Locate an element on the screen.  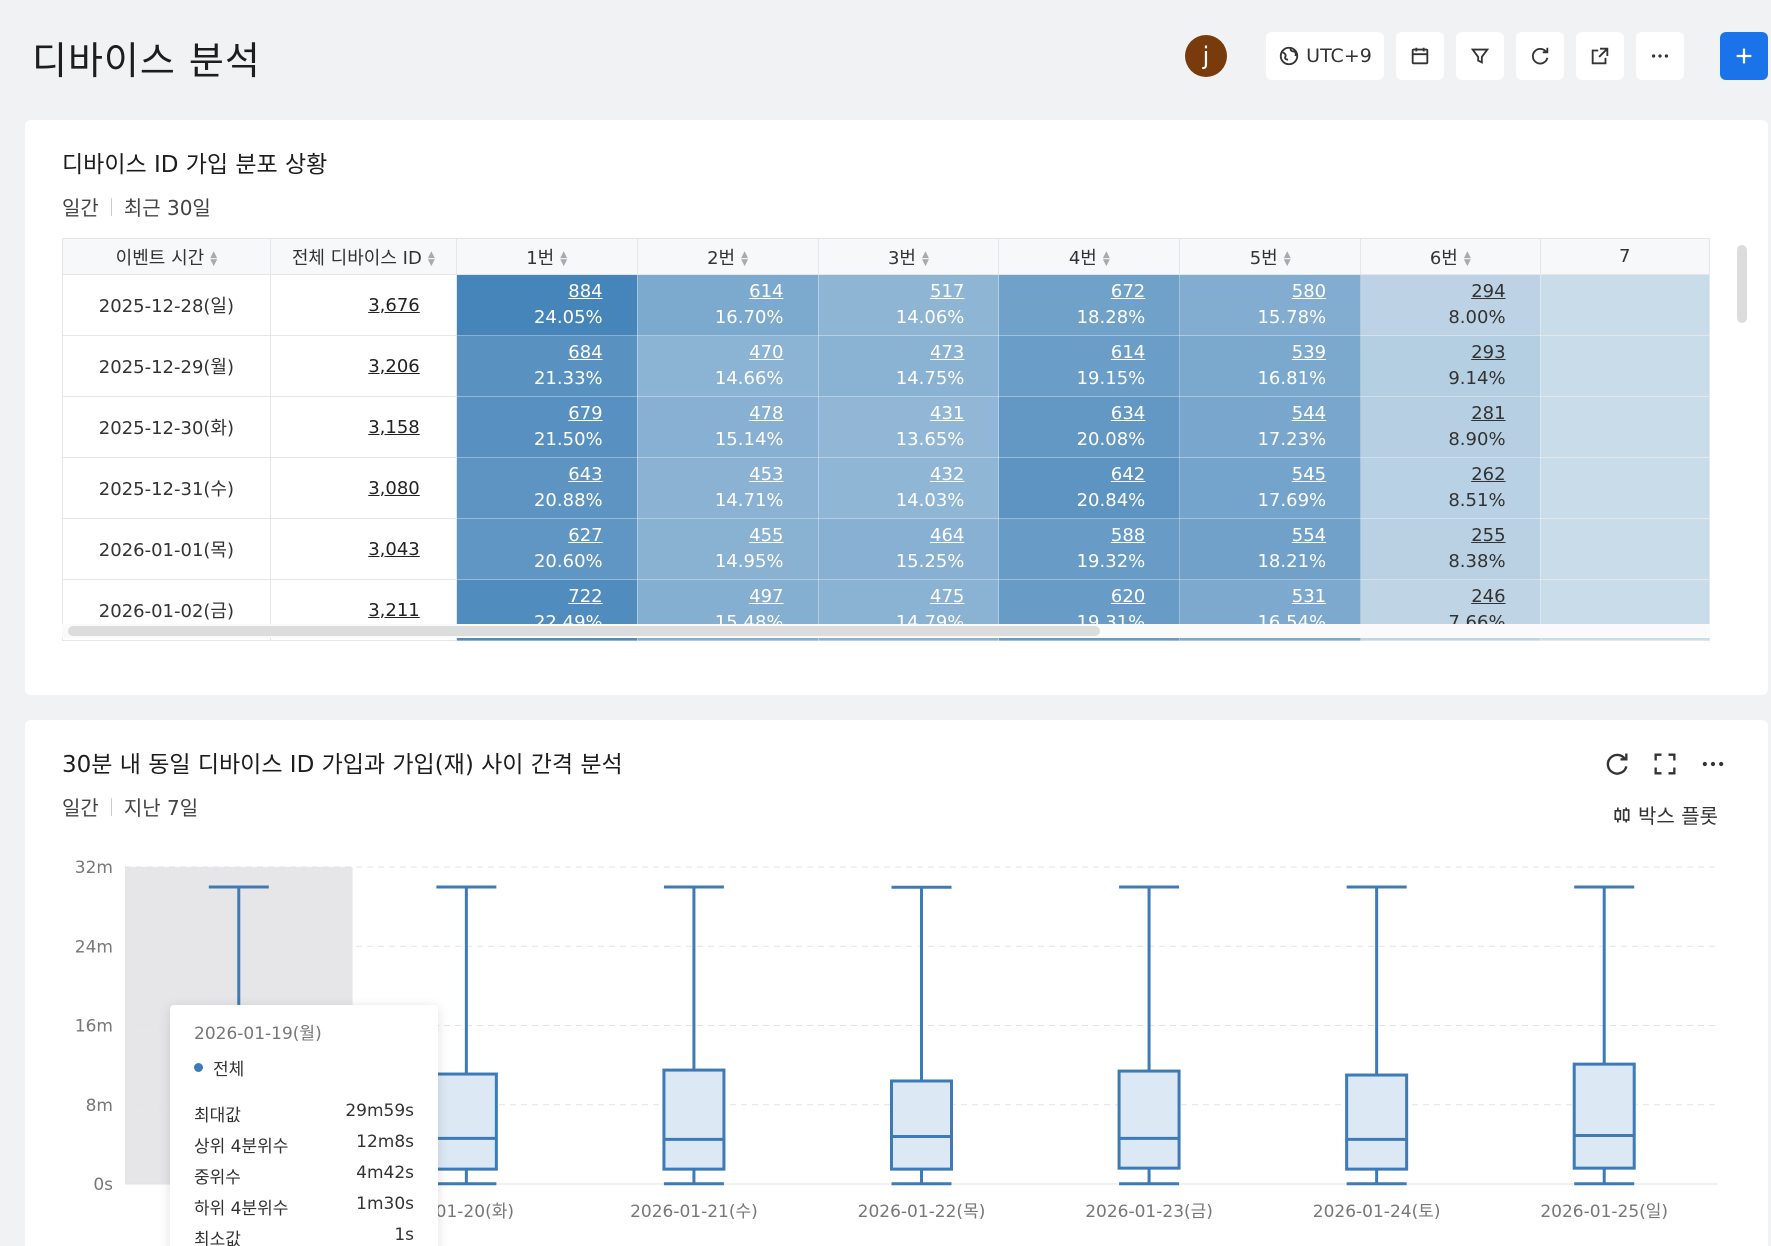
cohort-cell: 517 14.06% is located at coordinates (908, 305).